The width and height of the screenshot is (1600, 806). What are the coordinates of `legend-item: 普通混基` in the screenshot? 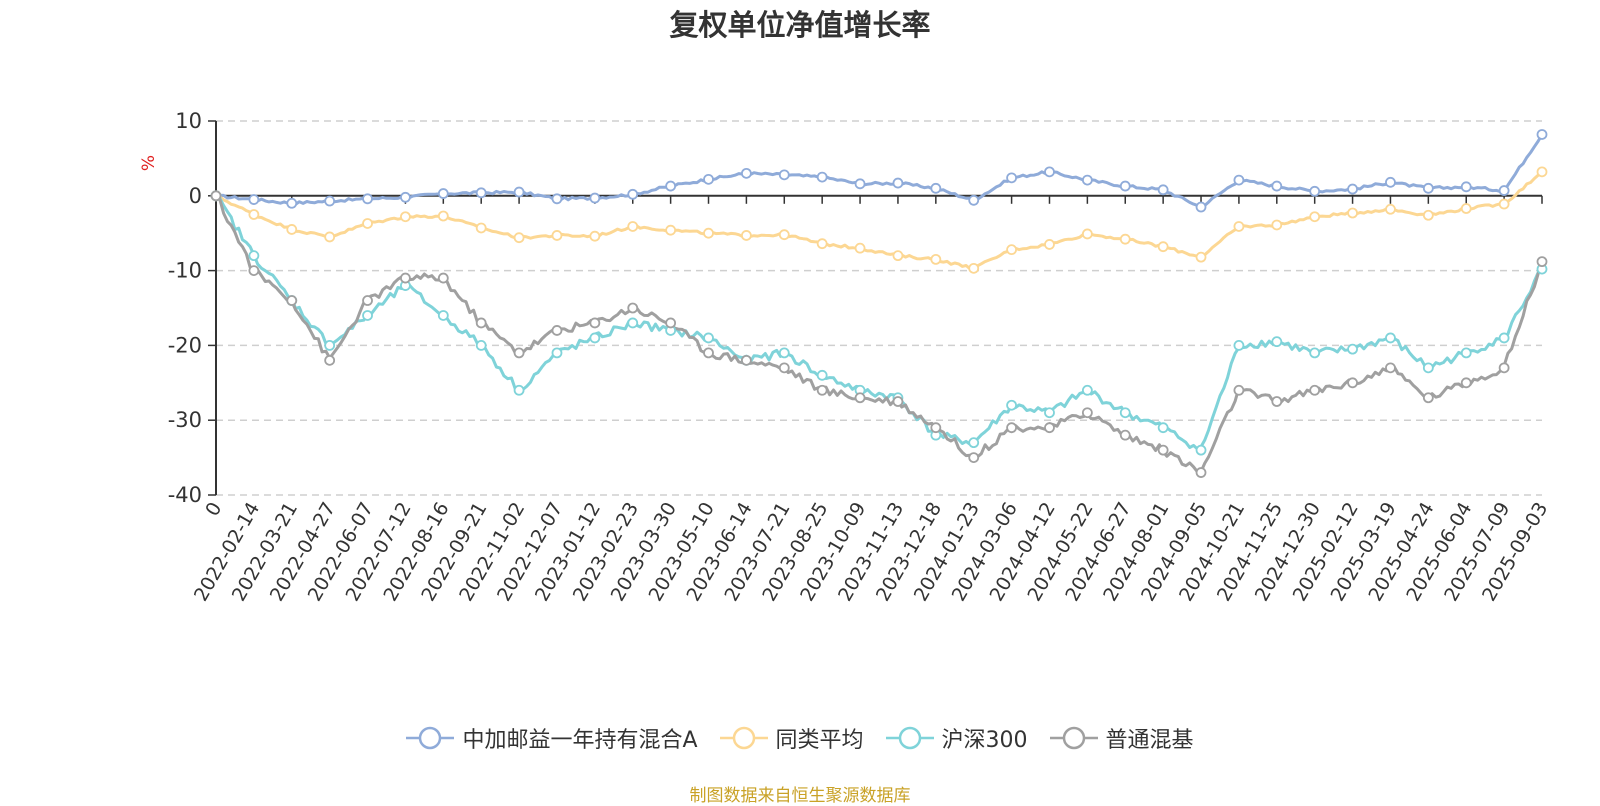 It's located at (1121, 738).